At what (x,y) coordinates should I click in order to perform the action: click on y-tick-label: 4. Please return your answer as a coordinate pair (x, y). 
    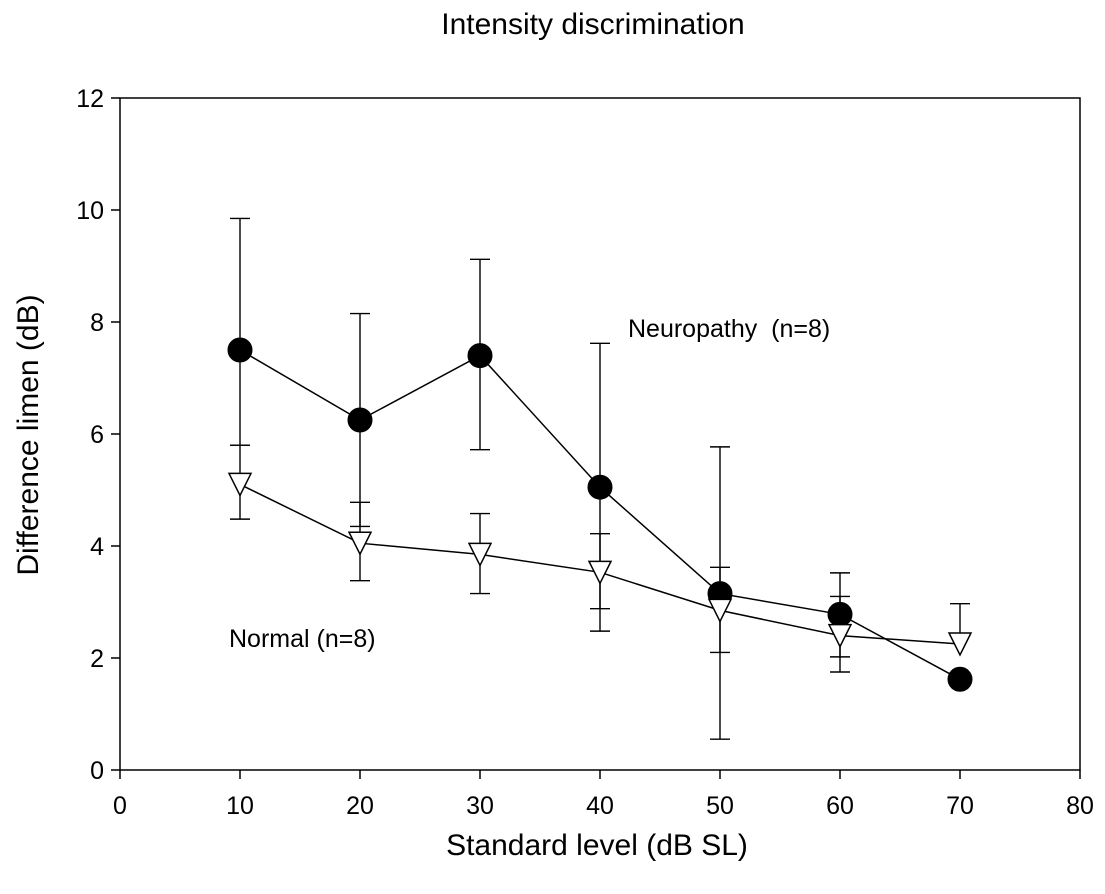
    Looking at the image, I should click on (97, 547).